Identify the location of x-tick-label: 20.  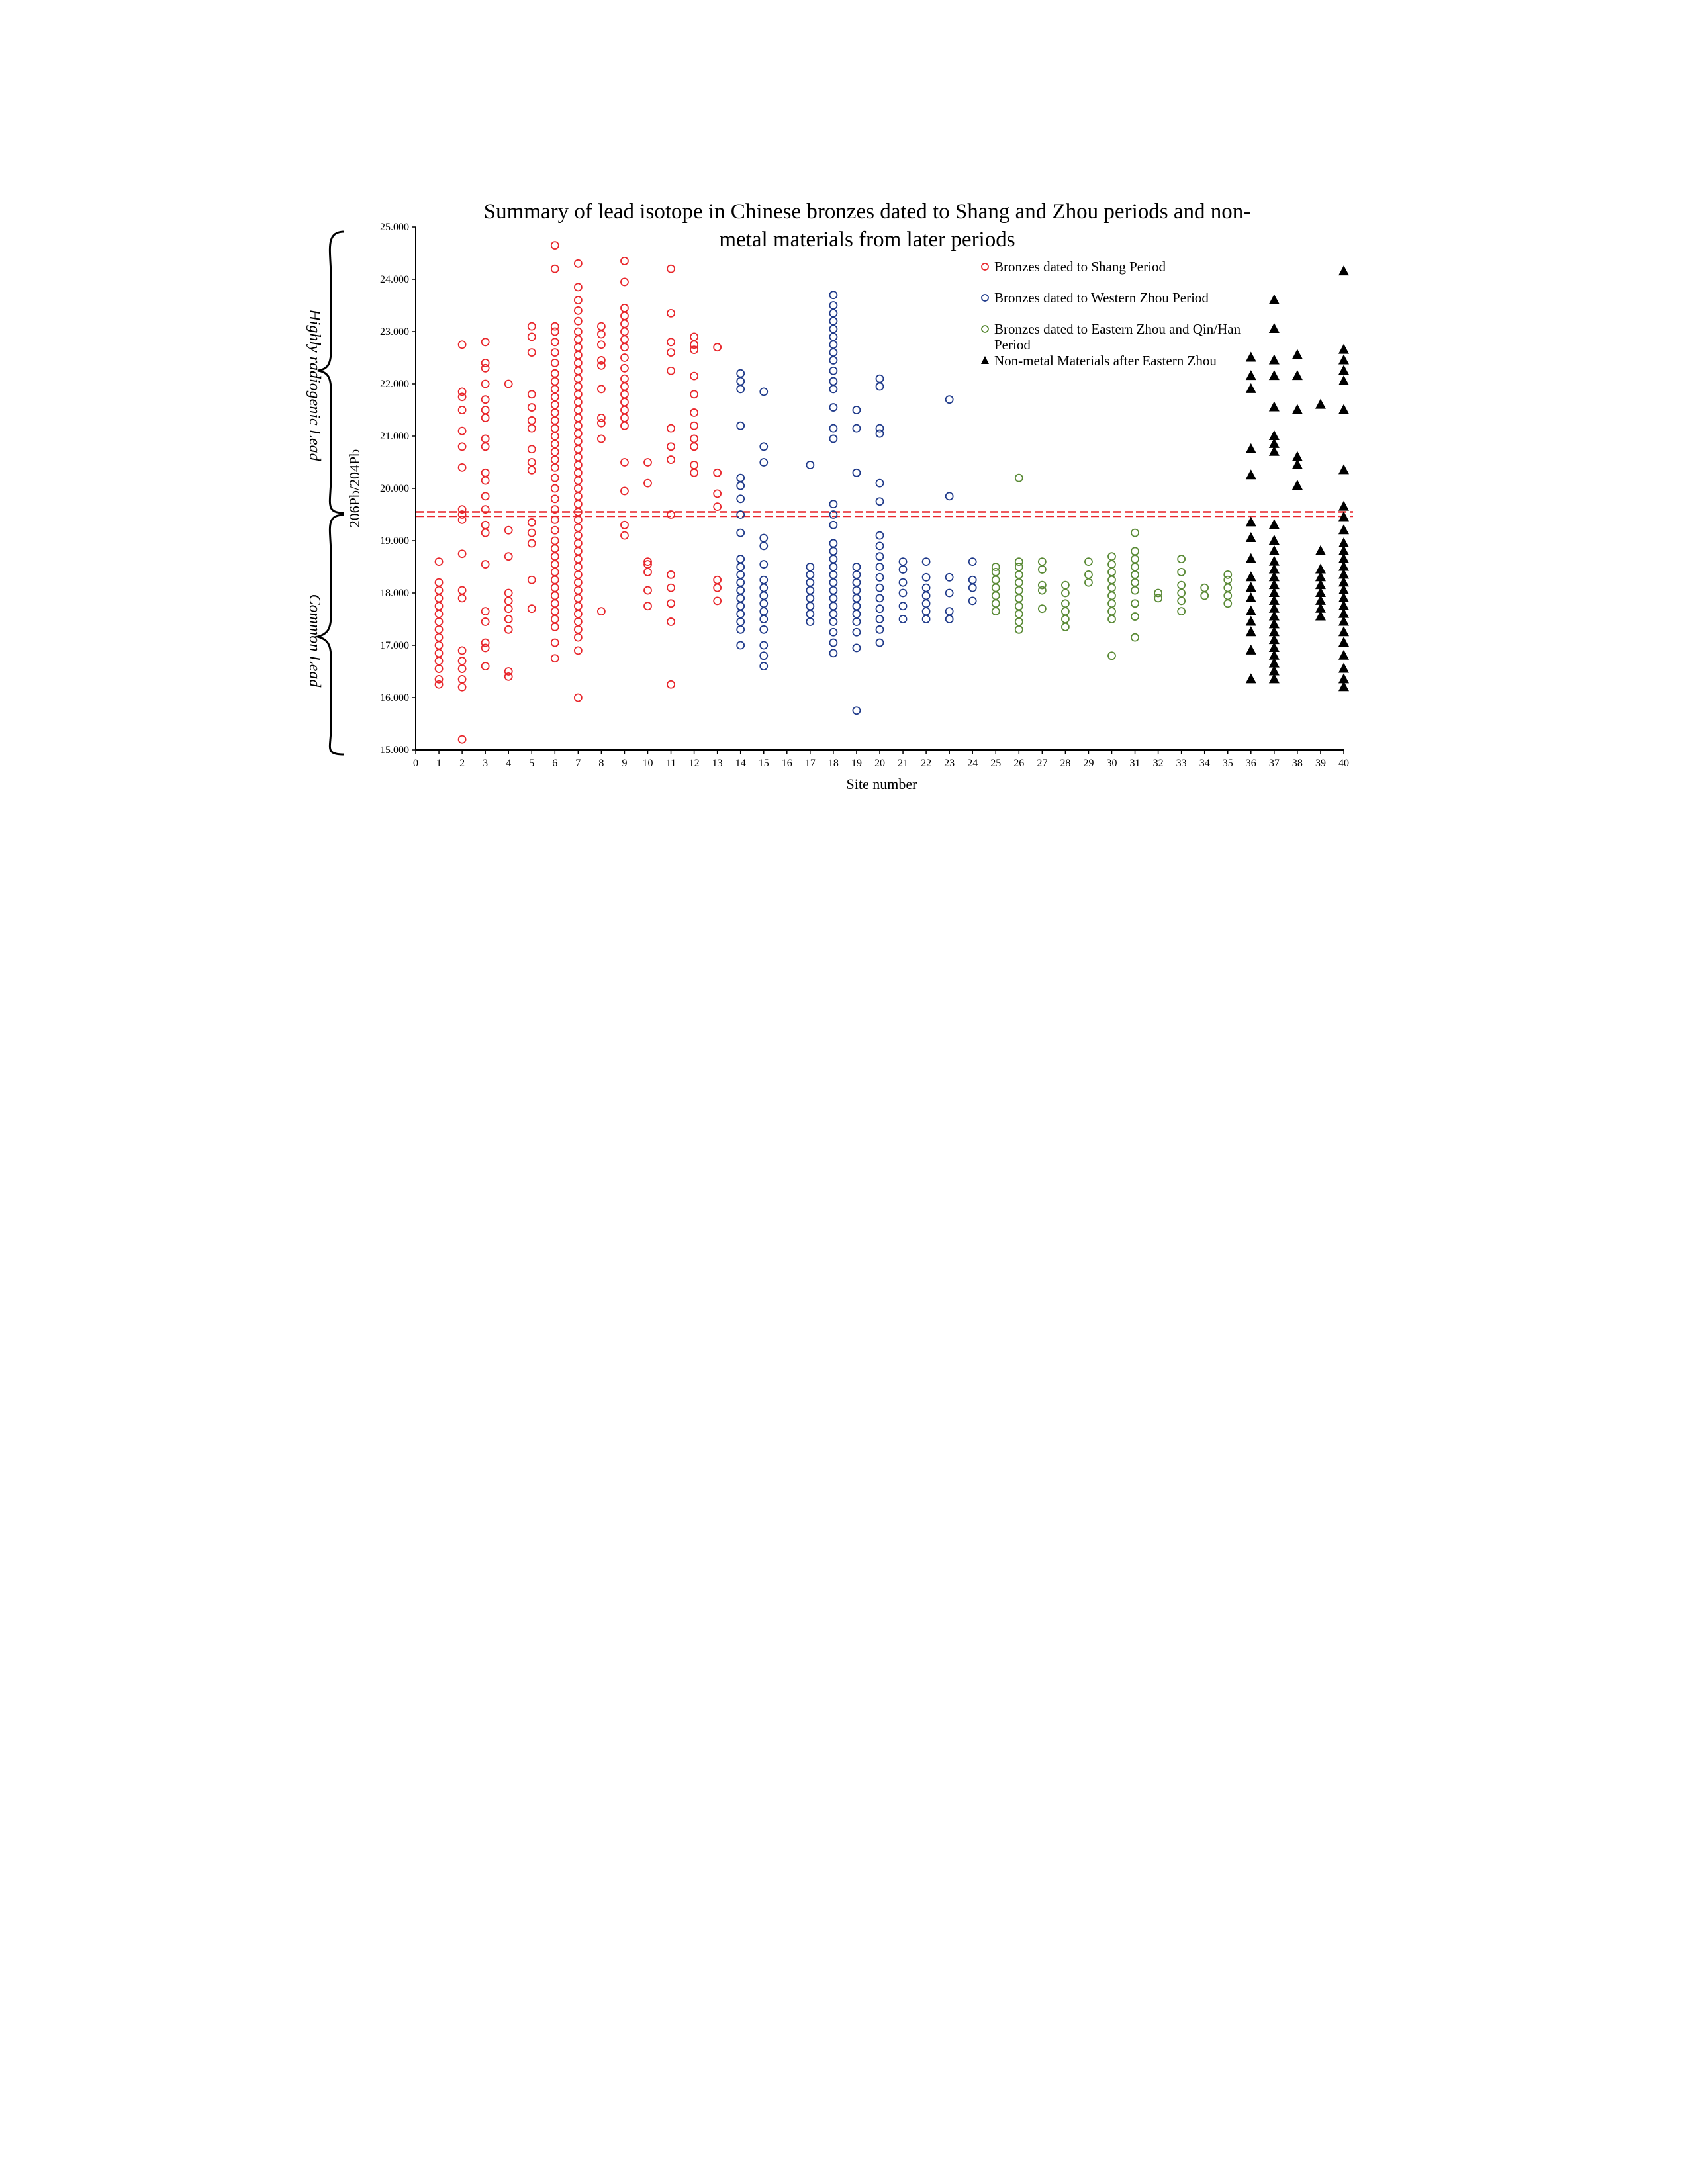
(879, 763).